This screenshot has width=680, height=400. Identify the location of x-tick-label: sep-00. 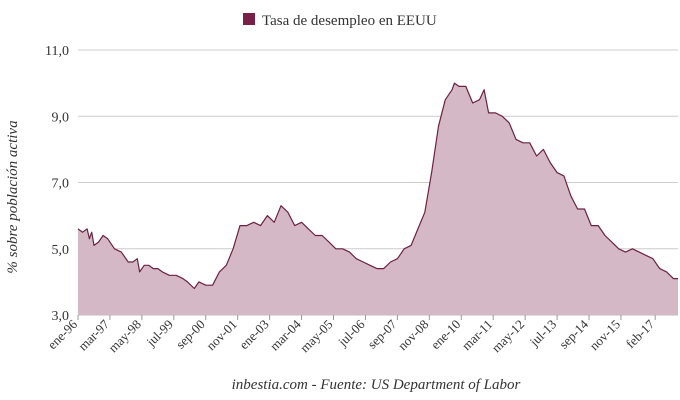
(190, 334).